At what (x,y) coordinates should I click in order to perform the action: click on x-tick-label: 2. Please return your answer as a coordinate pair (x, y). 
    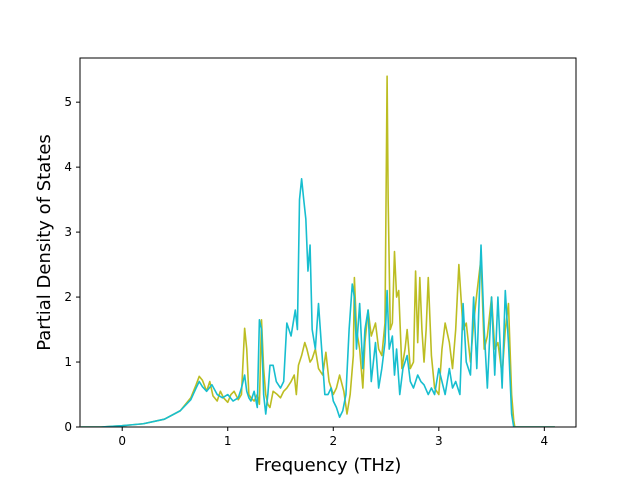
    Looking at the image, I should click on (333, 441).